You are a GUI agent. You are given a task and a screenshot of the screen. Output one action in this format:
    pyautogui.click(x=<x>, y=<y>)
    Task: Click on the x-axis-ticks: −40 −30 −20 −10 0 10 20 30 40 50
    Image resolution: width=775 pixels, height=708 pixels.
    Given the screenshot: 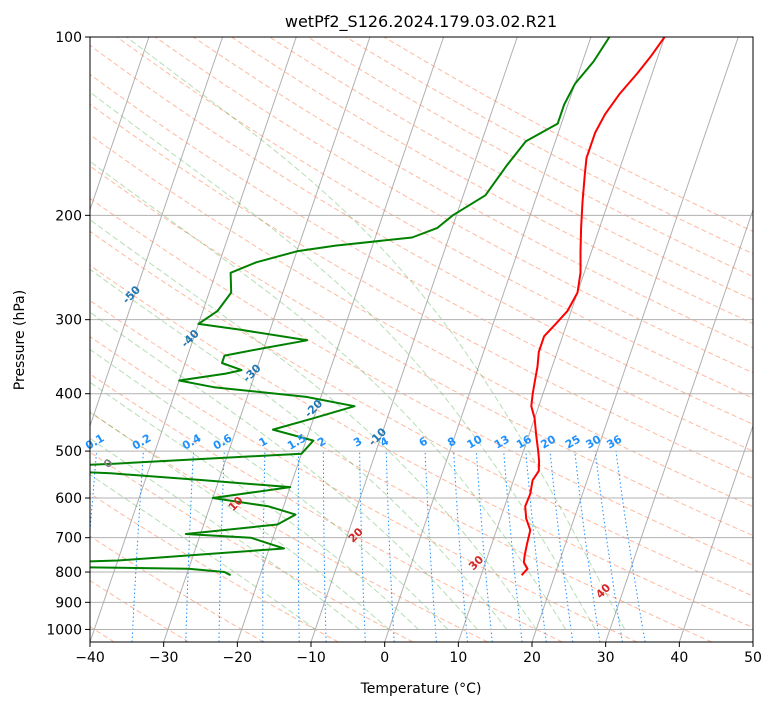 What is the action you would take?
    pyautogui.click(x=418, y=654)
    